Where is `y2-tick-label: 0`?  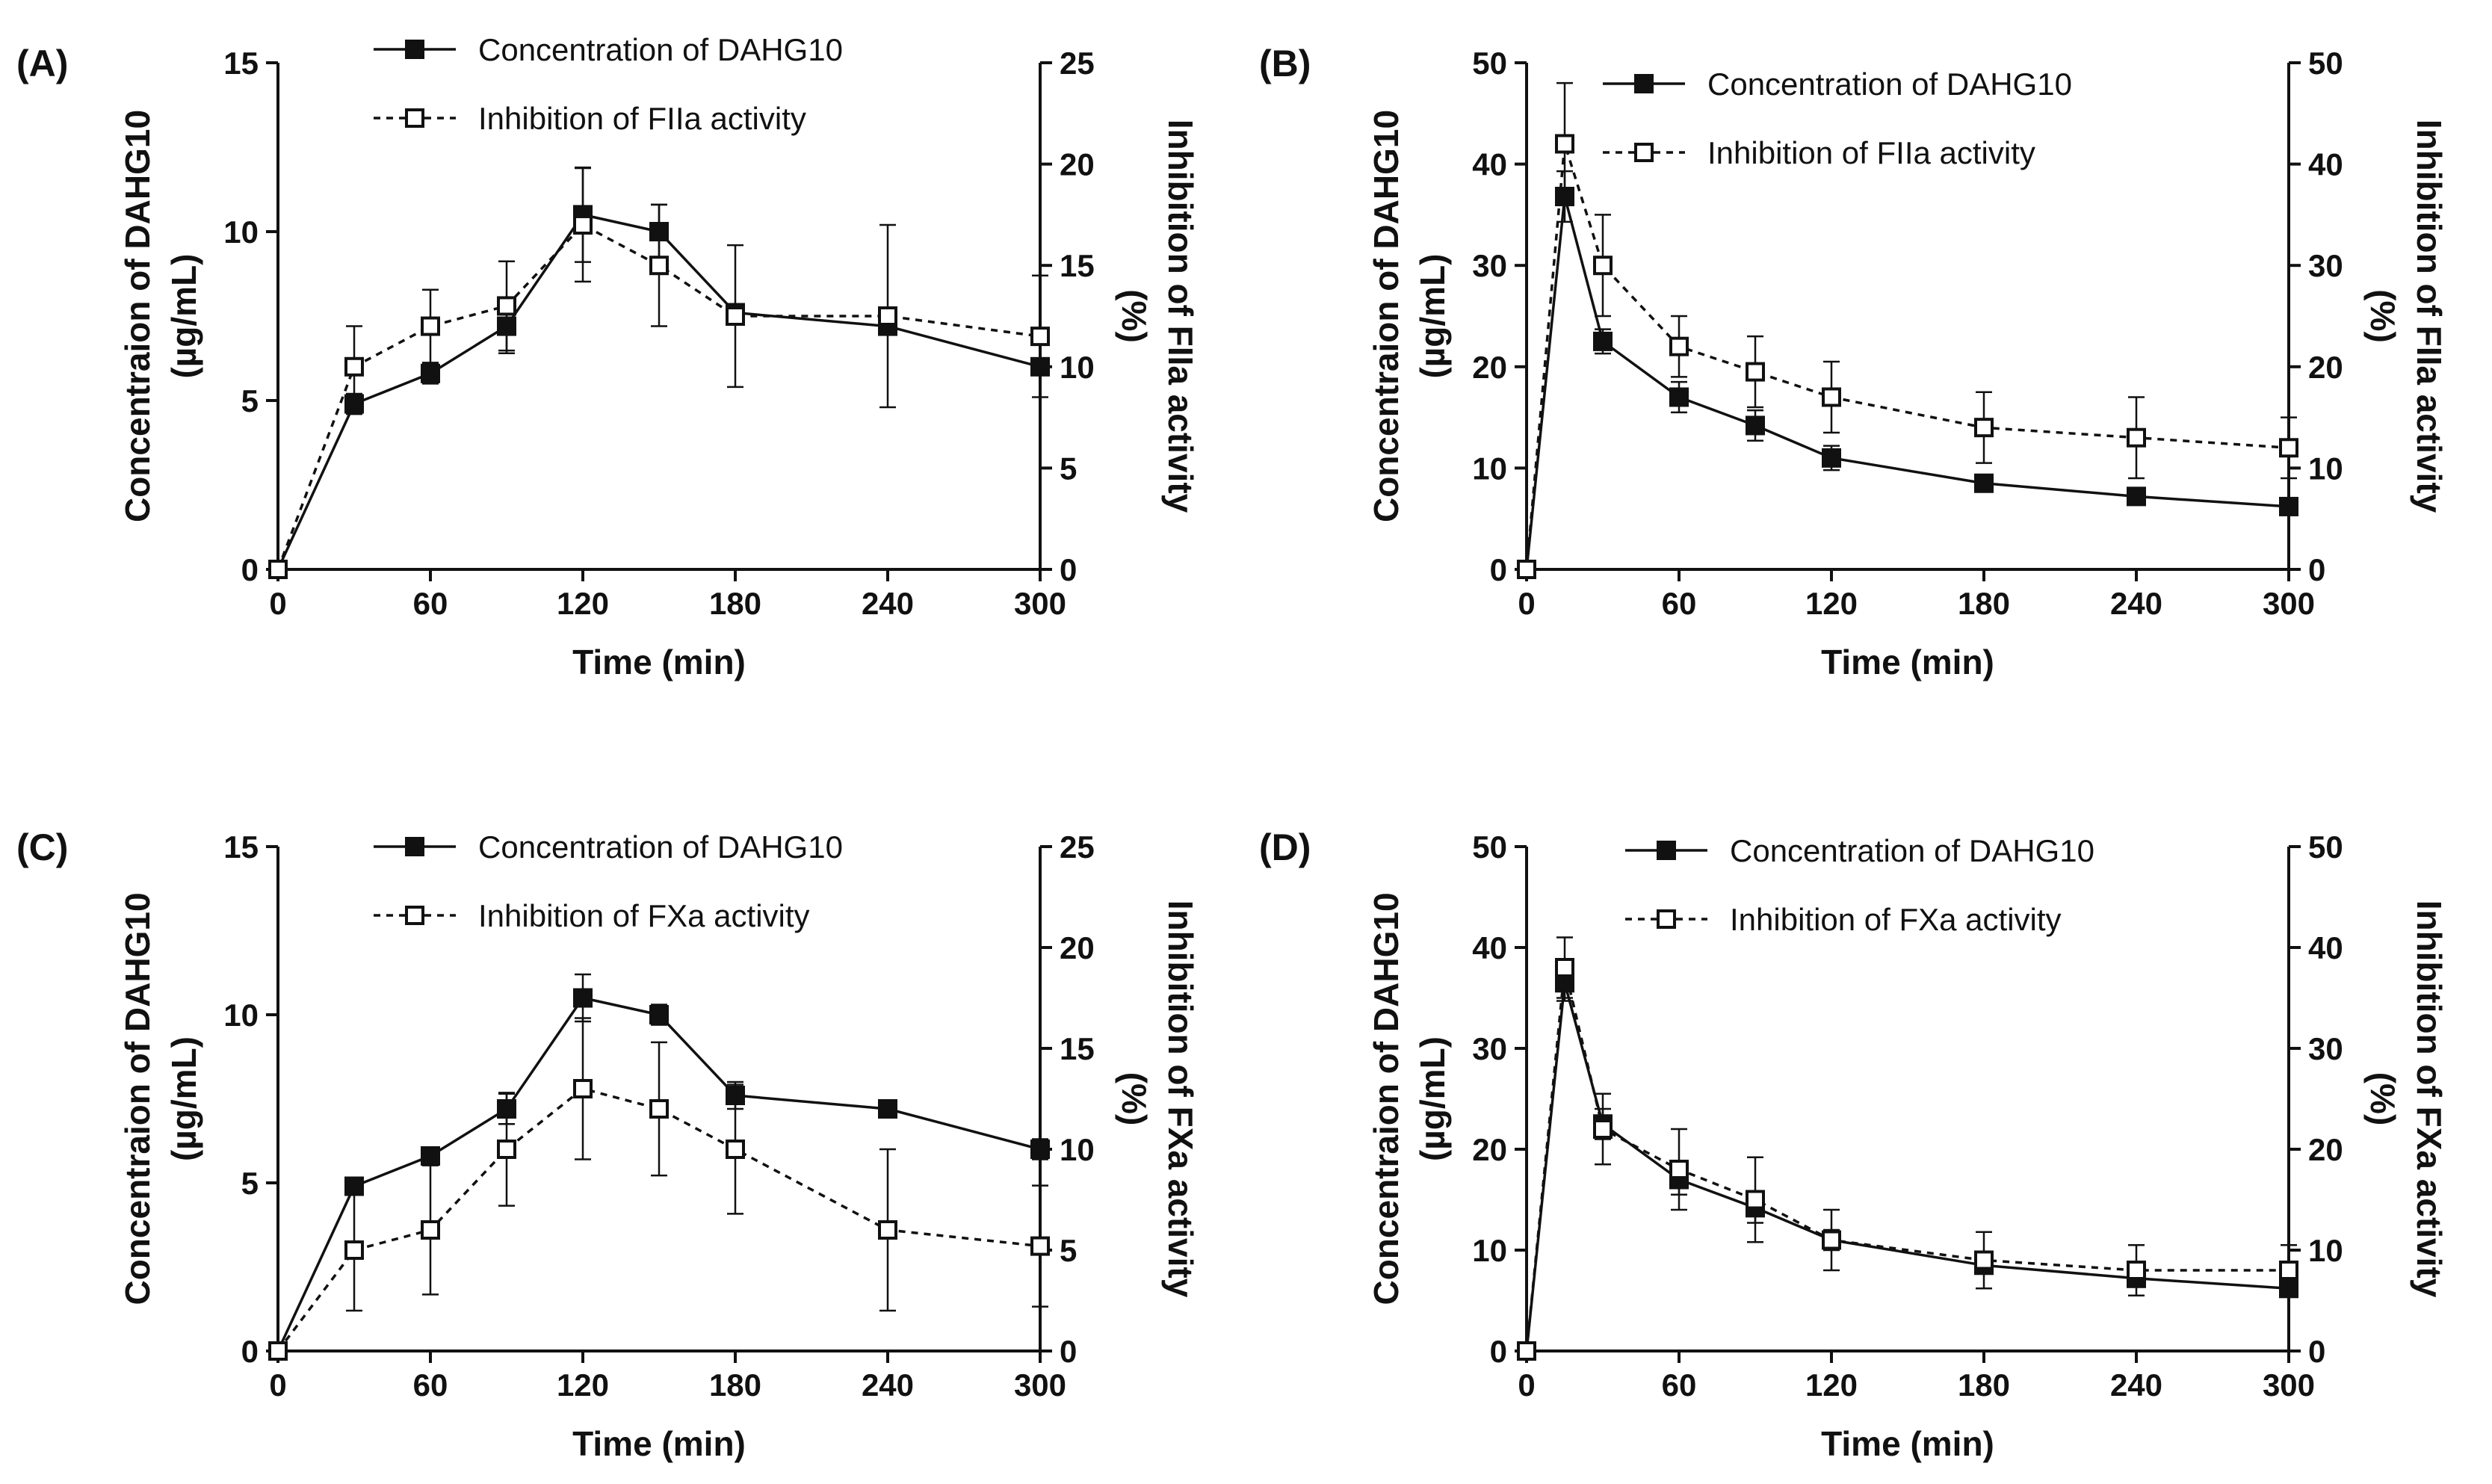 y2-tick-label: 0 is located at coordinates (2316, 569).